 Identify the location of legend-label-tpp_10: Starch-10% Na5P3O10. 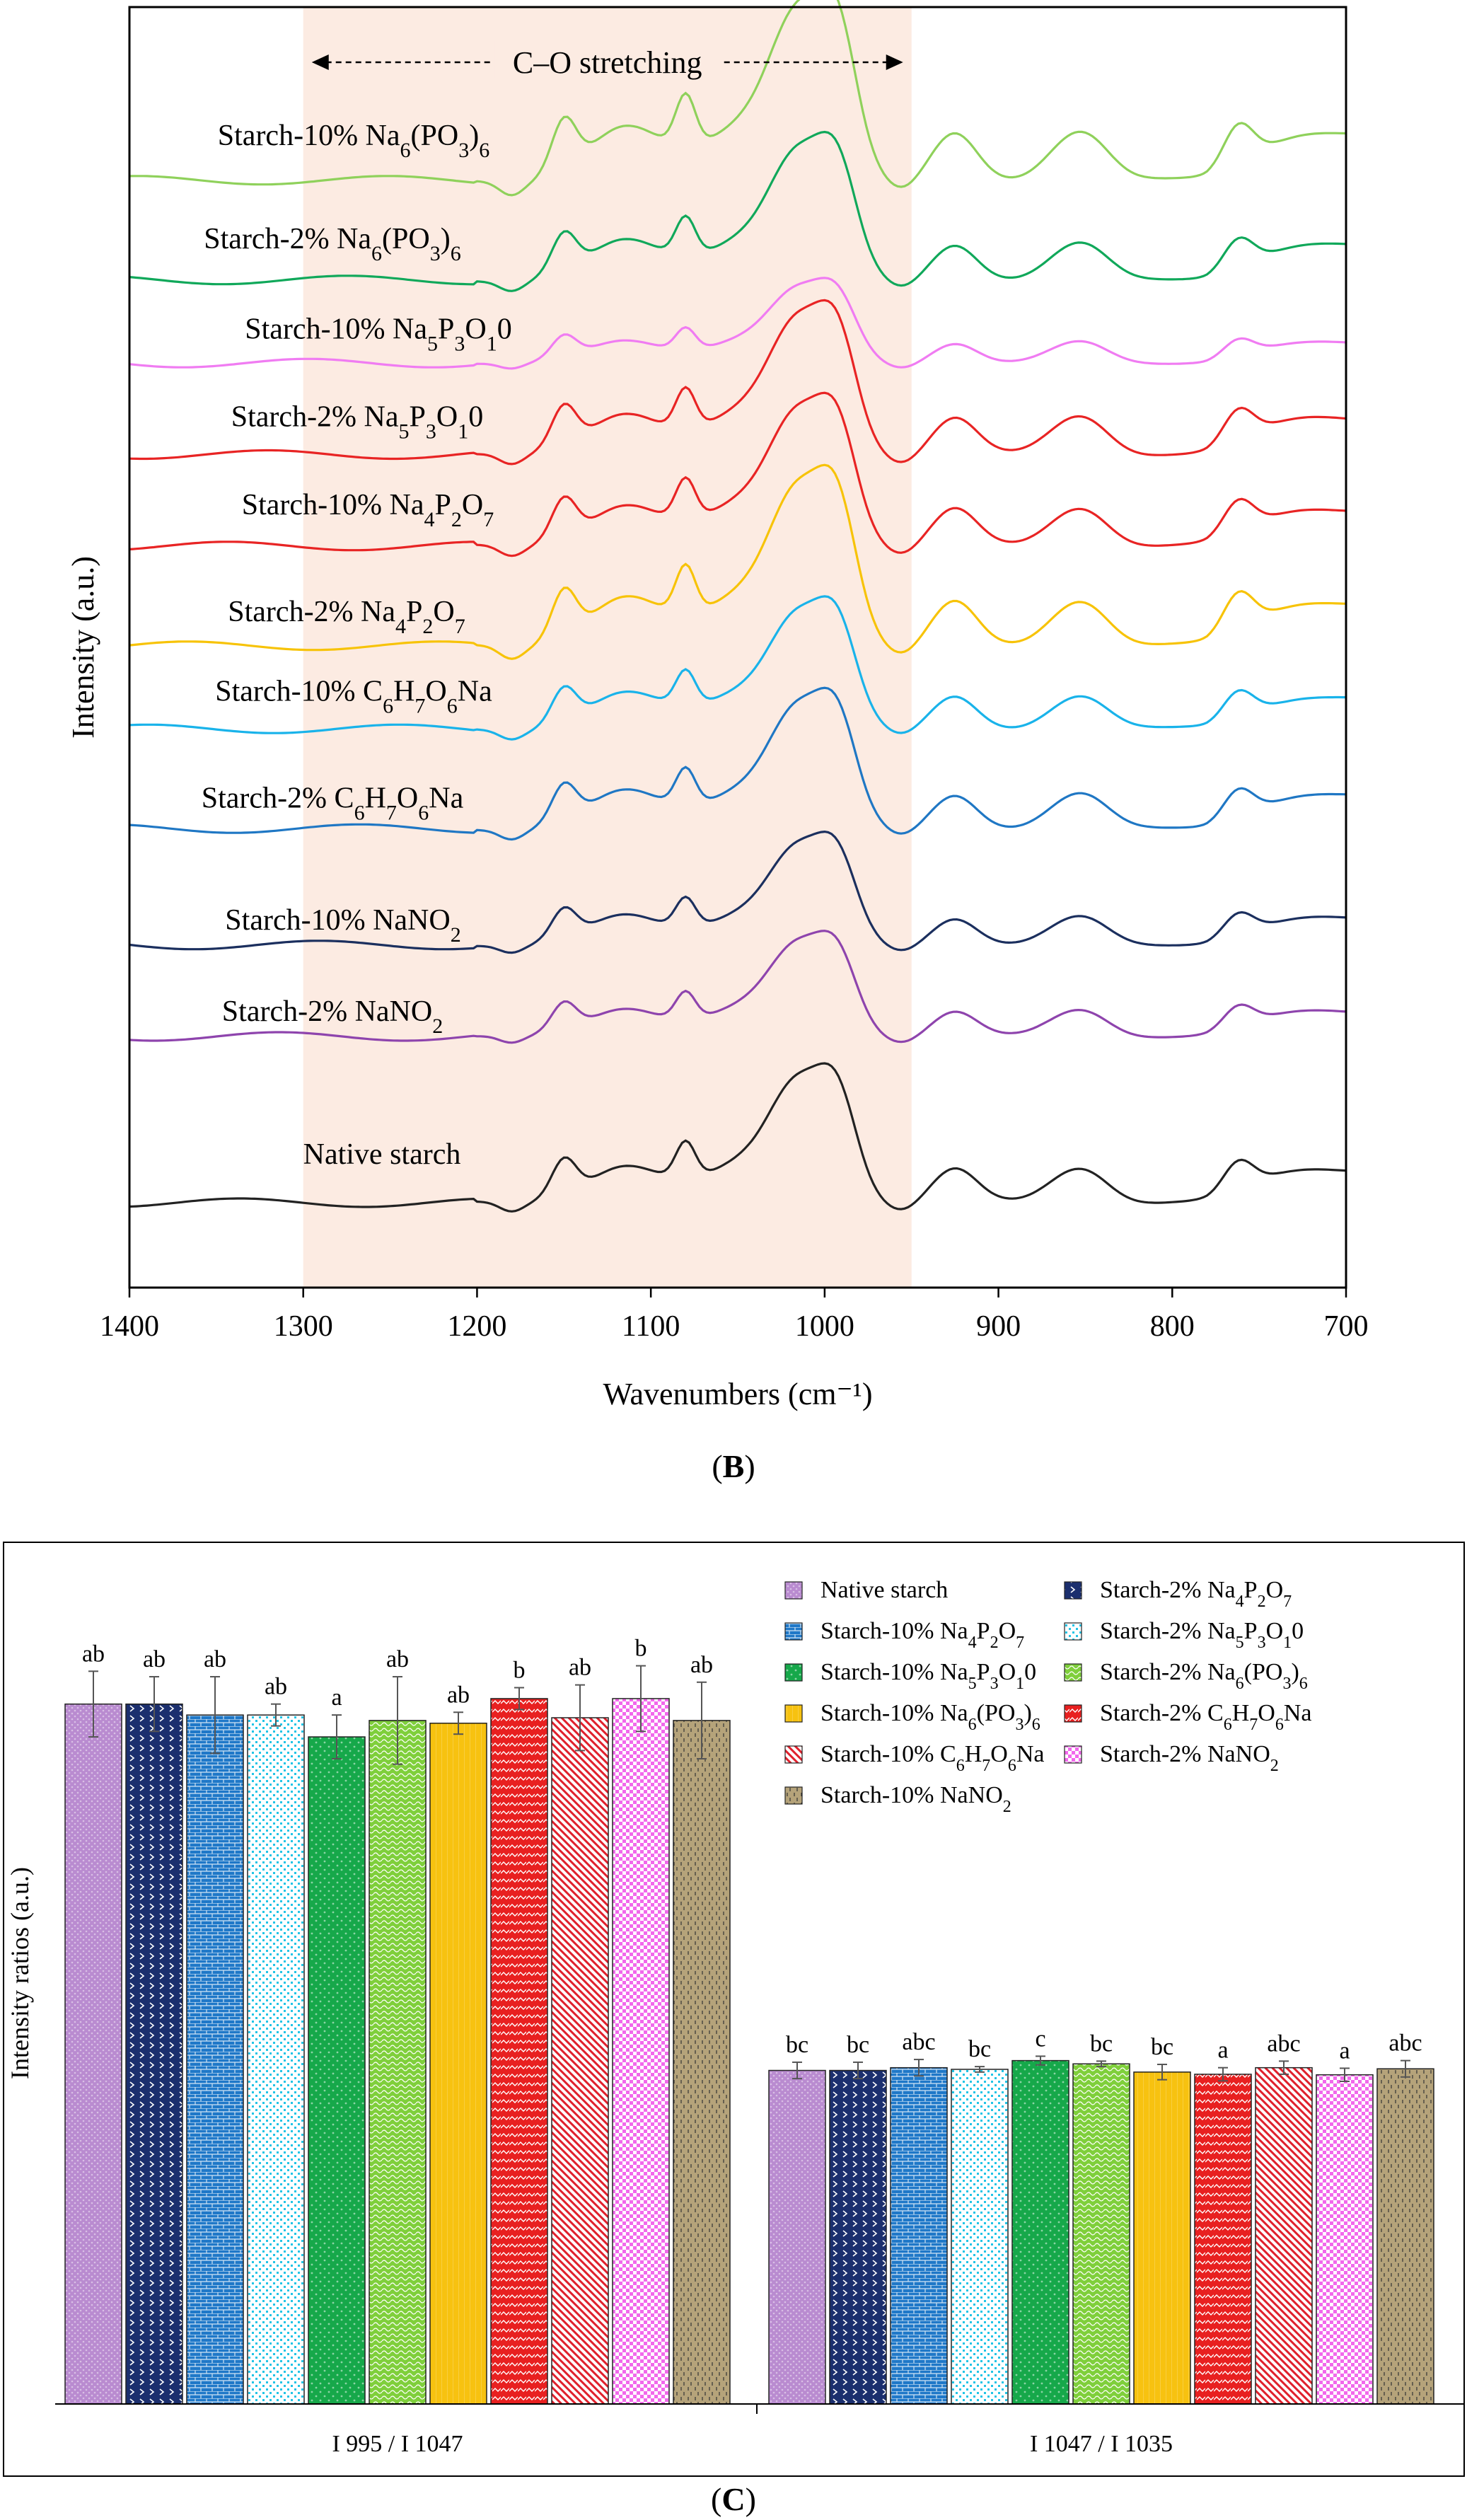
(928, 1676).